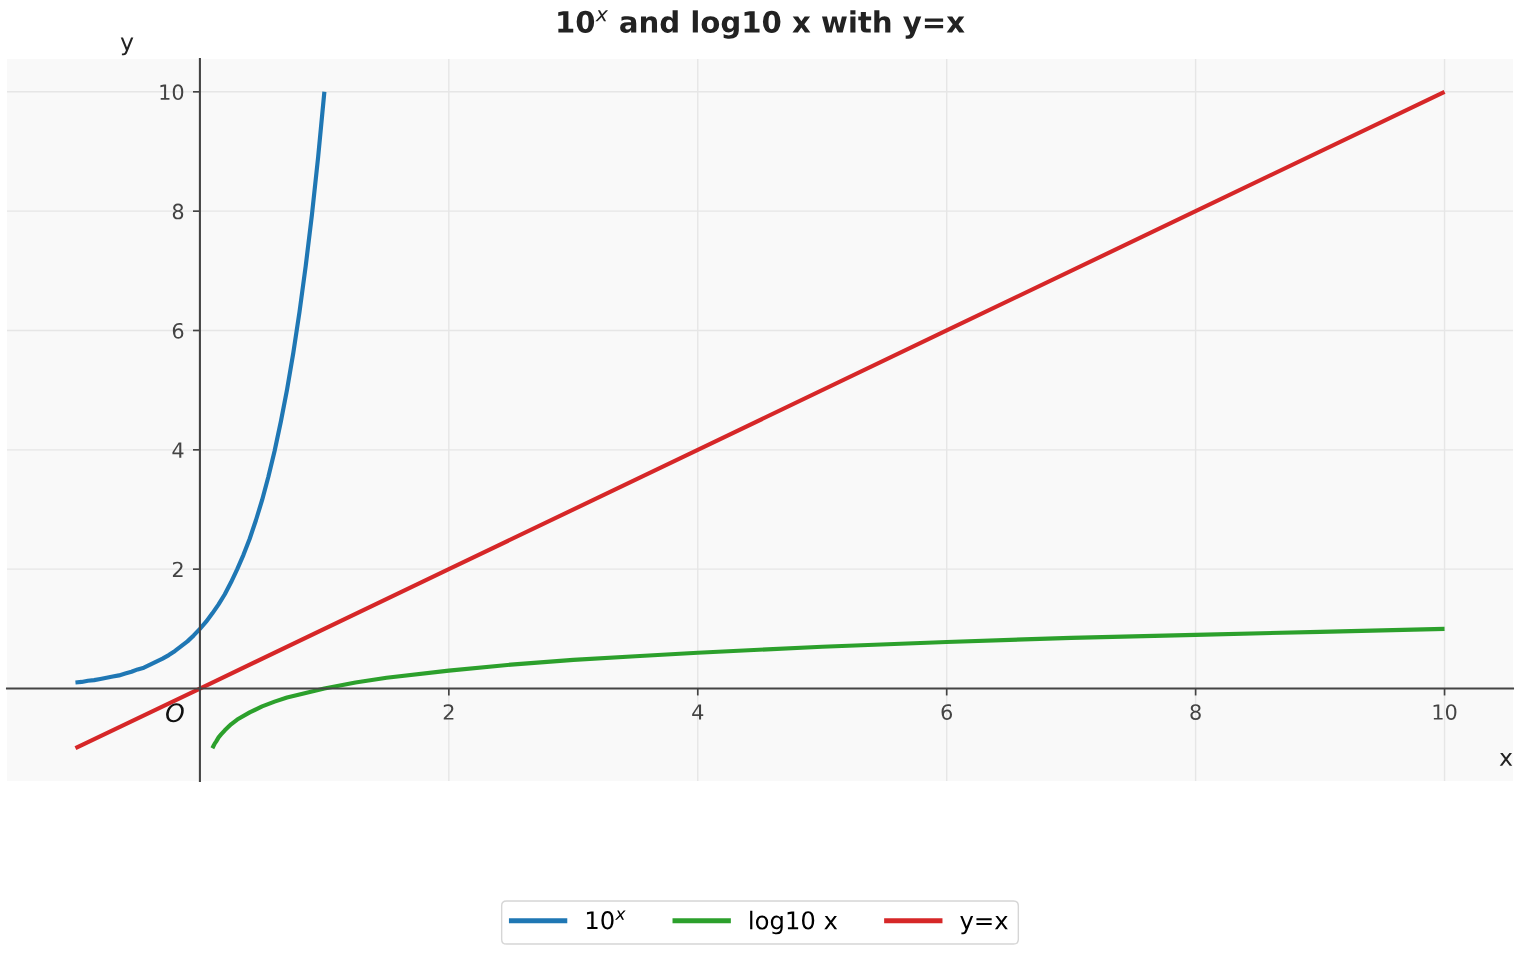 Image resolution: width=1520 pixels, height=960 pixels. What do you see at coordinates (178, 330) in the screenshot?
I see `y-tick-label: 6` at bounding box center [178, 330].